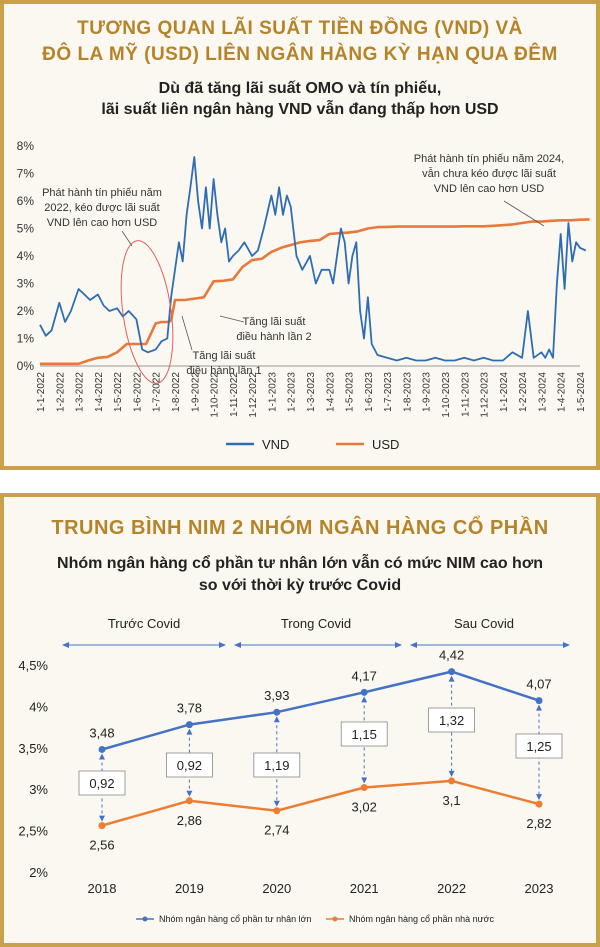 The width and height of the screenshot is (600, 947). What do you see at coordinates (102, 223) in the screenshot?
I see `annotation-2022-bills: VND lên cao hơn USD` at bounding box center [102, 223].